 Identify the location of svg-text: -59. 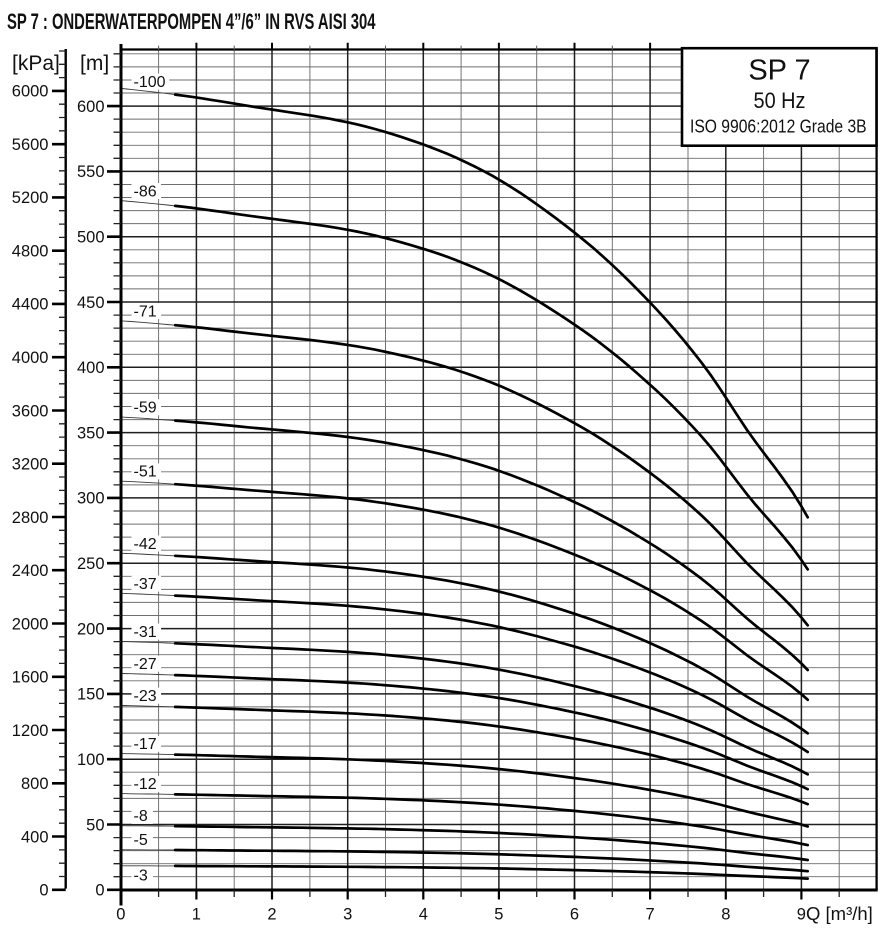
(145, 408).